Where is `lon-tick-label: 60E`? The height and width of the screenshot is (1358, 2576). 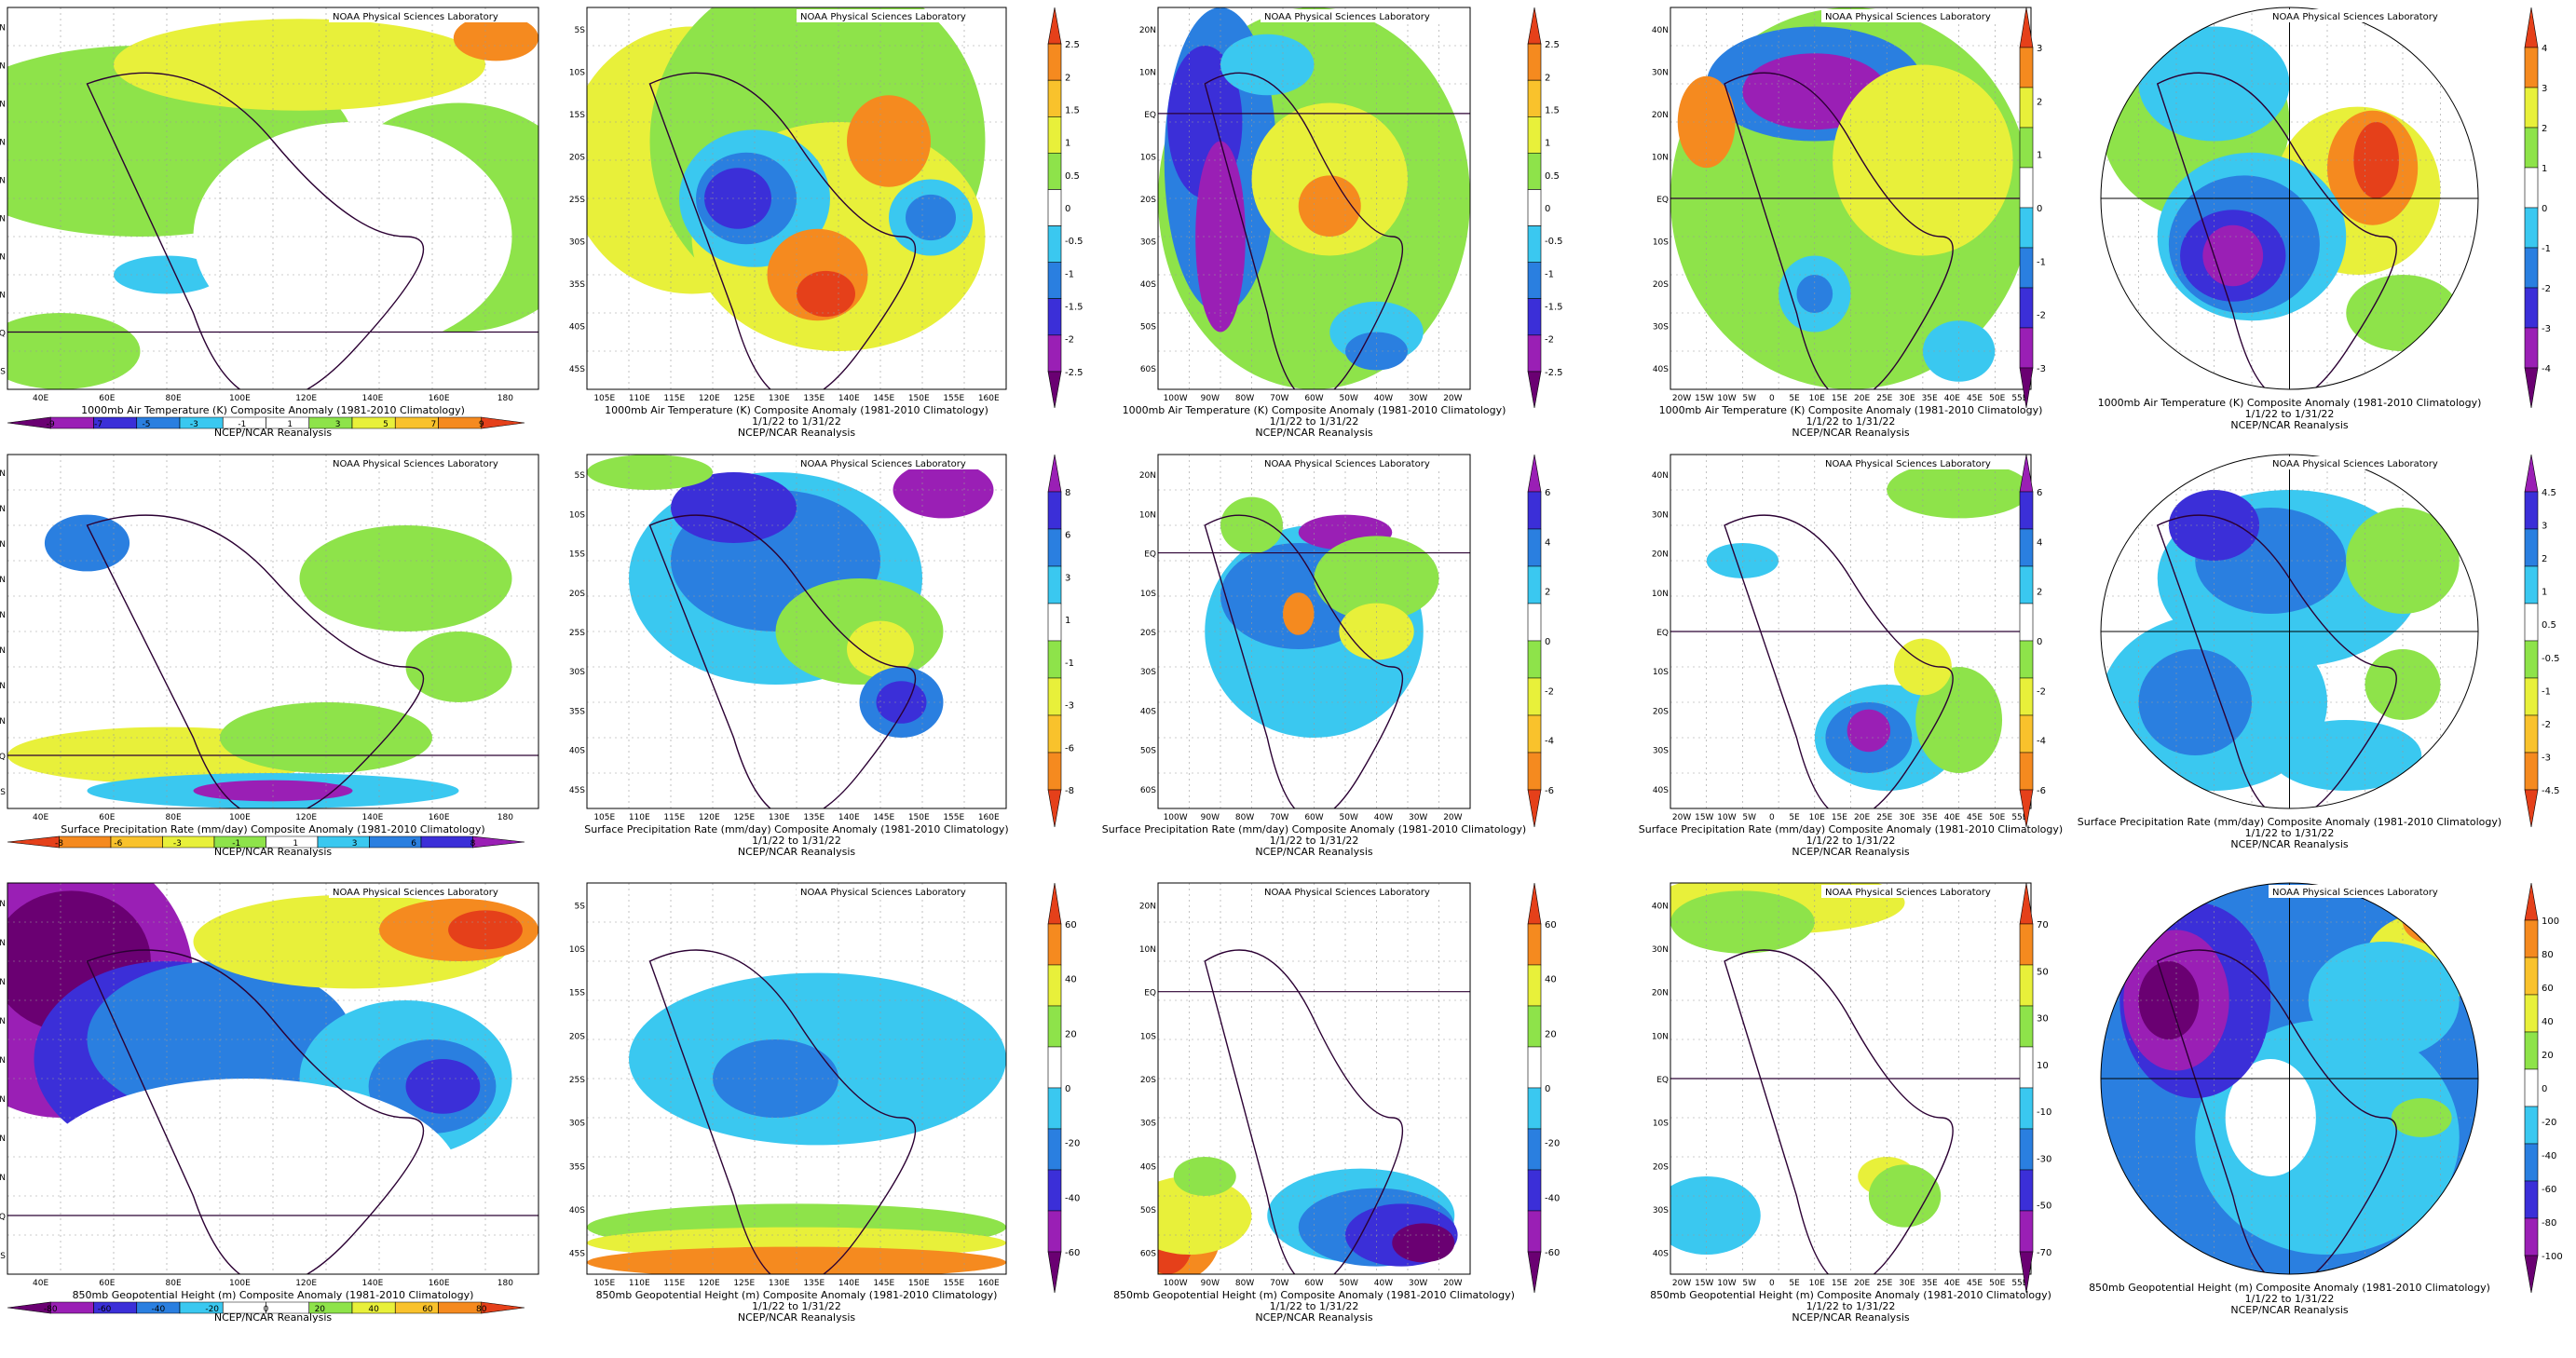 lon-tick-label: 60E is located at coordinates (107, 817).